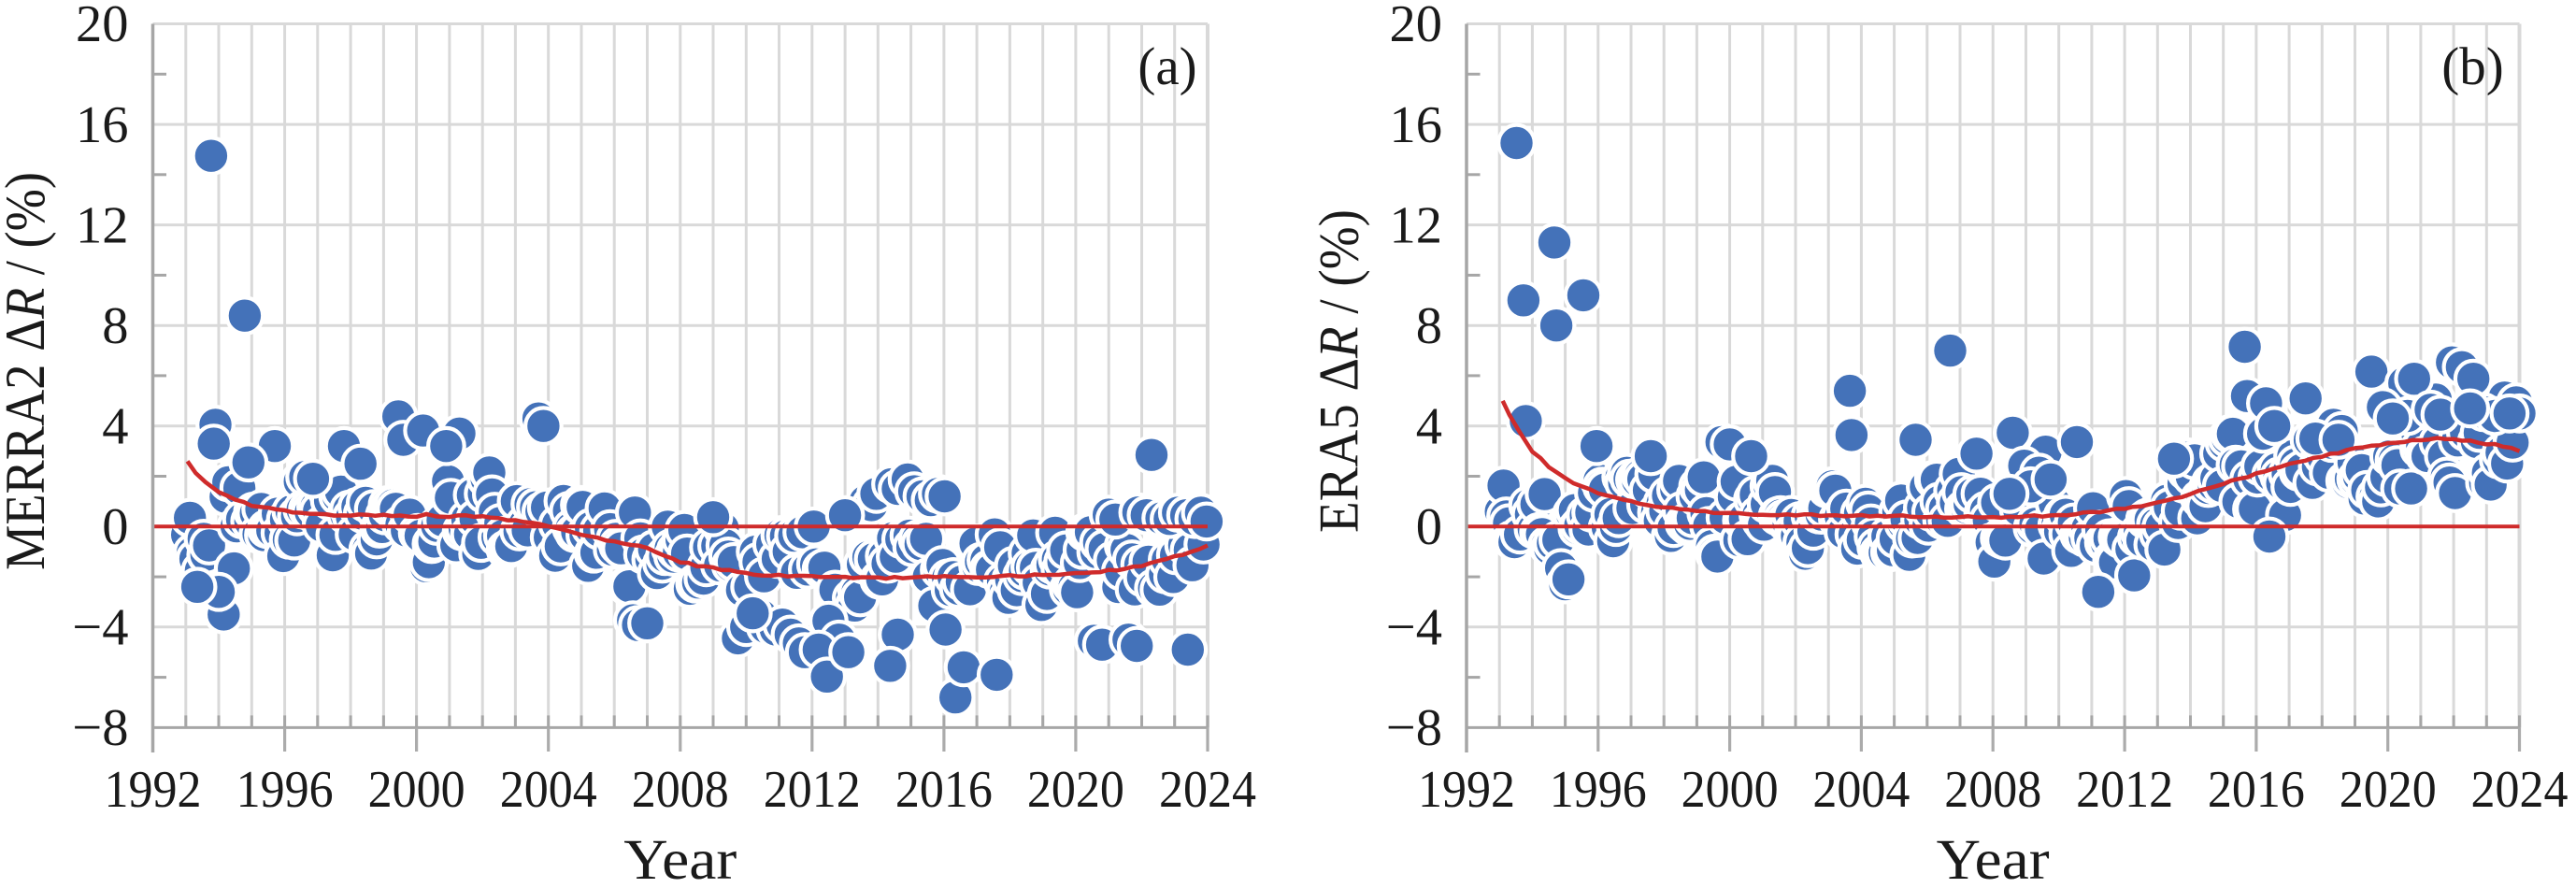 This screenshot has width=2576, height=888. Describe the element at coordinates (1339, 371) in the screenshot. I see `svg-text: ERA5 ΔR / (%)` at that location.